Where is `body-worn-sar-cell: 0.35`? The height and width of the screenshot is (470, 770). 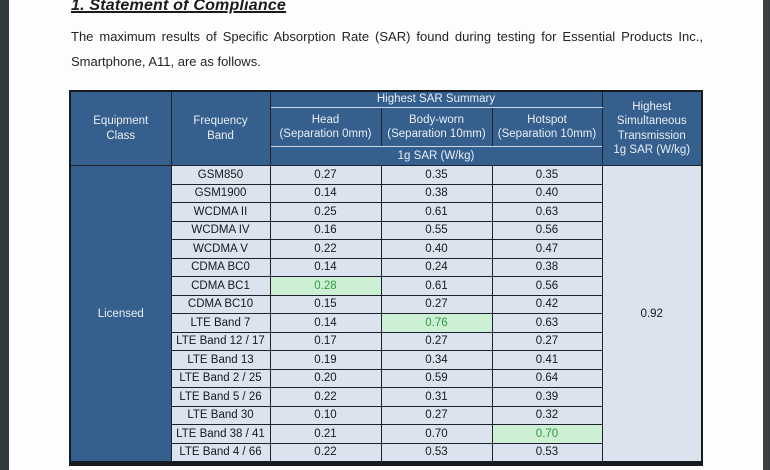 body-worn-sar-cell: 0.35 is located at coordinates (436, 175).